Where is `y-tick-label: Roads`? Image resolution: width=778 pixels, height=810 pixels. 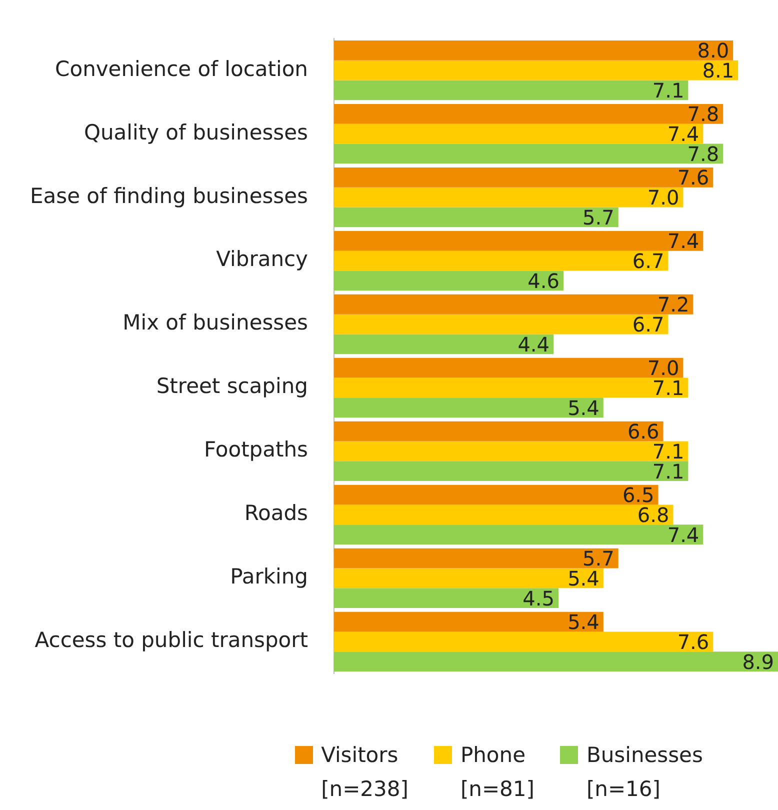 y-tick-label: Roads is located at coordinates (276, 513).